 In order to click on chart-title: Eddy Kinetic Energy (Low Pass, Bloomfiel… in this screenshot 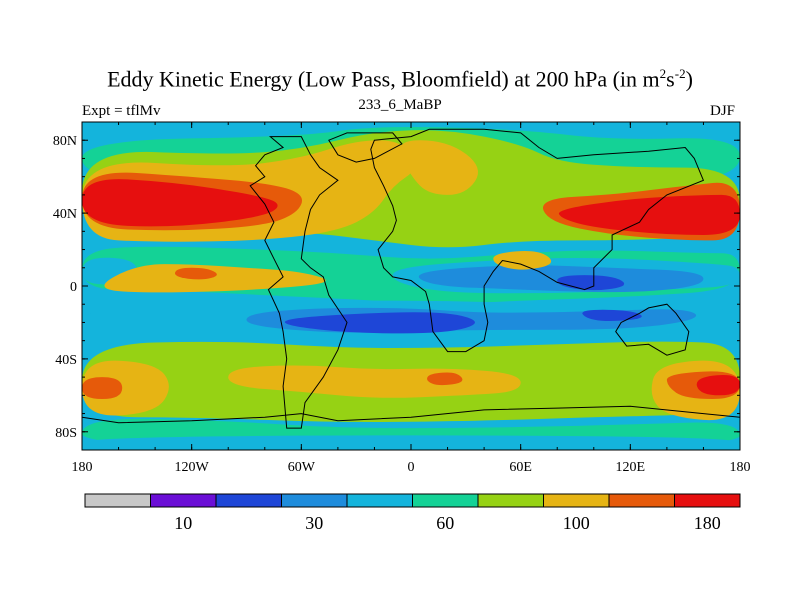, I will do `click(400, 79)`.